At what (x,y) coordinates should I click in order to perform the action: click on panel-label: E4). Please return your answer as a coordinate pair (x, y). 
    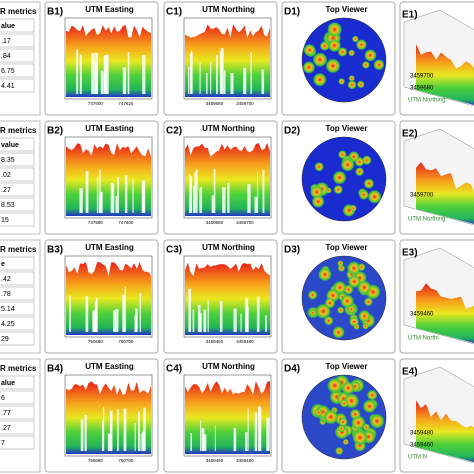
    Looking at the image, I should click on (410, 372).